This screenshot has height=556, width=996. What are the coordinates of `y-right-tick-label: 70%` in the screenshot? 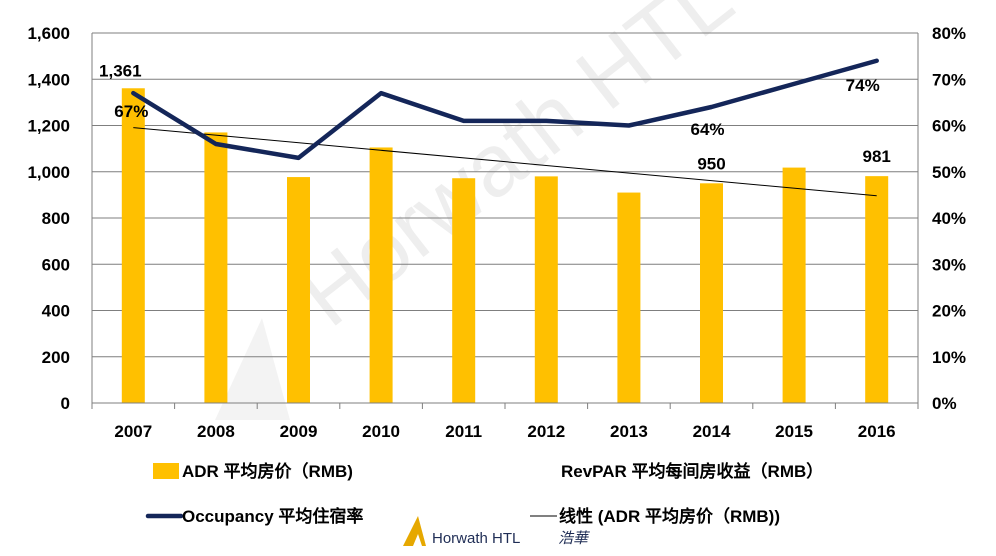 It's located at (949, 79).